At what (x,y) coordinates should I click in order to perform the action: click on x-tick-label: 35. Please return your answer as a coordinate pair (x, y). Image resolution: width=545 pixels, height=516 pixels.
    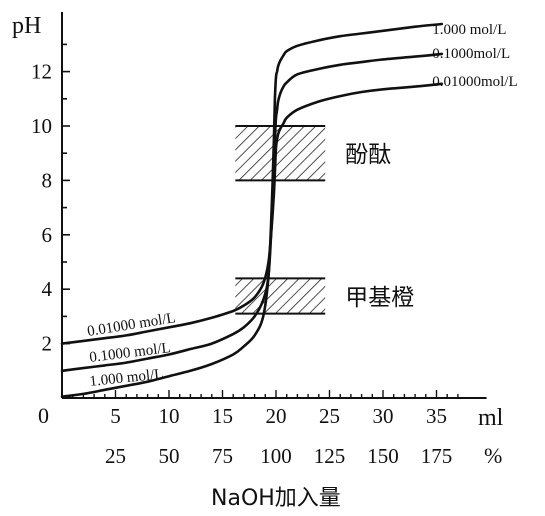
    Looking at the image, I should click on (436, 416).